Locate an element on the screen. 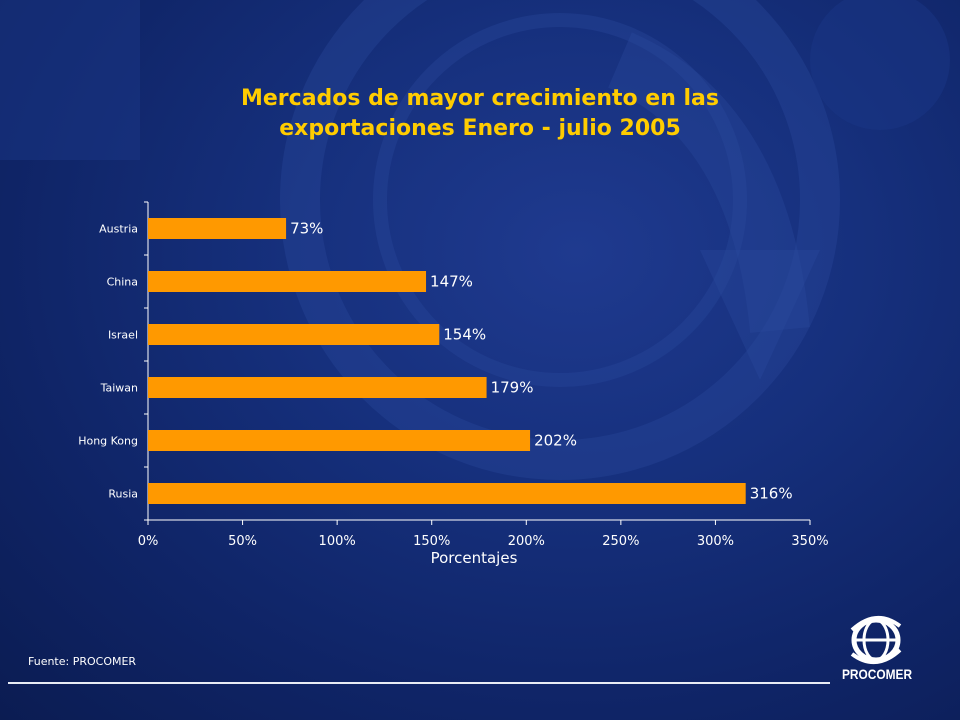 The width and height of the screenshot is (960, 720). category-label: Taiwan is located at coordinates (119, 388).